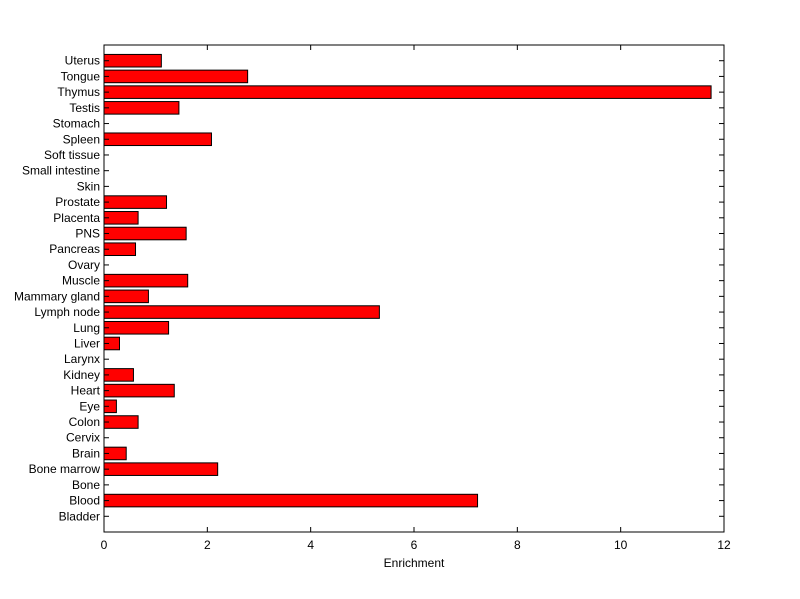  Describe the element at coordinates (132, 60) in the screenshot. I see `bar-uterus` at that location.